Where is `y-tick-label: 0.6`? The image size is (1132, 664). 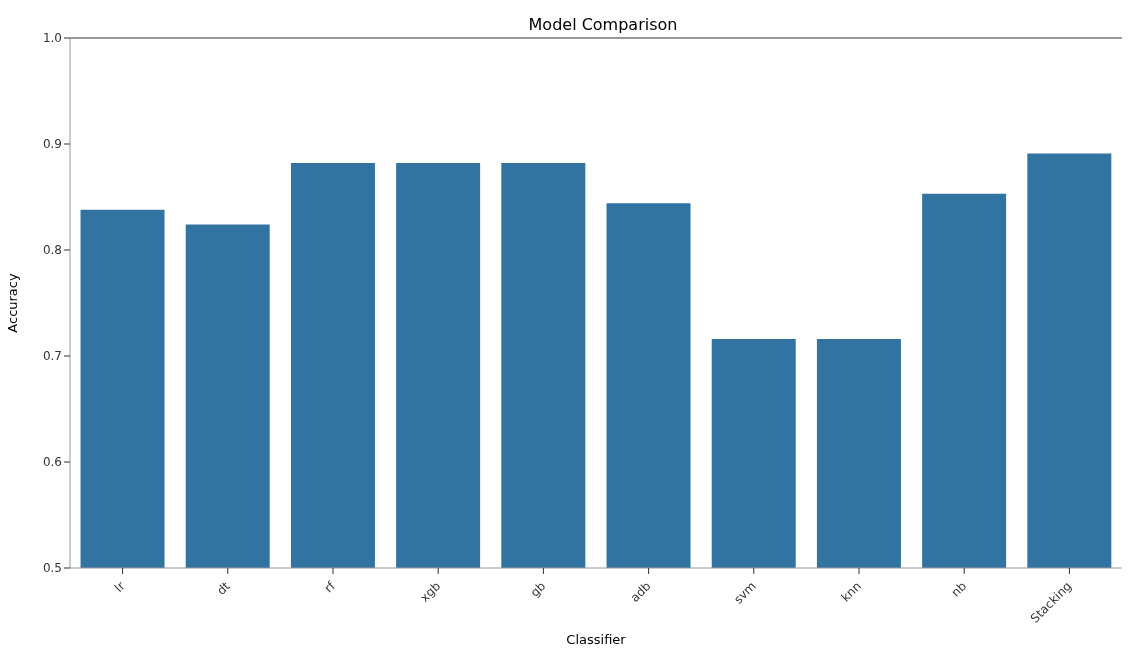 y-tick-label: 0.6 is located at coordinates (52, 462).